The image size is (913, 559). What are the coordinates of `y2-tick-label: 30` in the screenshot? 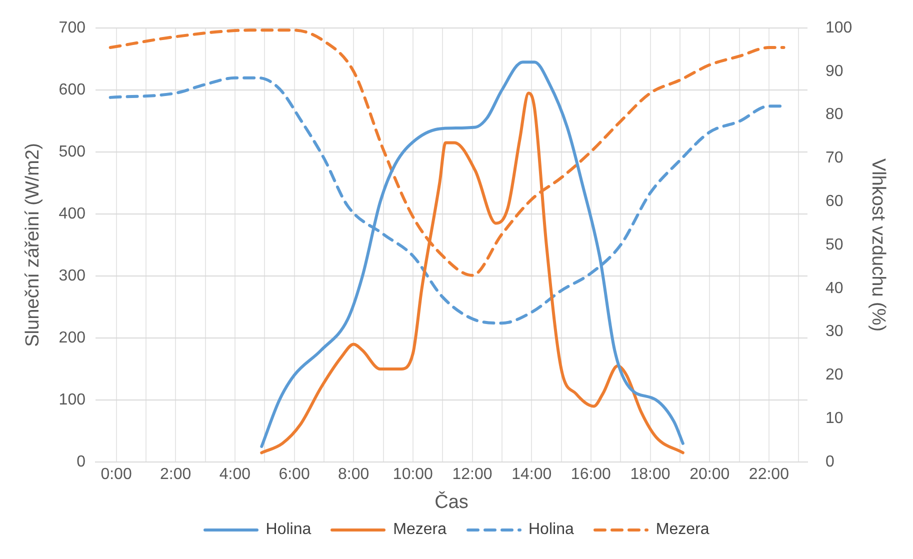 It's located at (835, 331).